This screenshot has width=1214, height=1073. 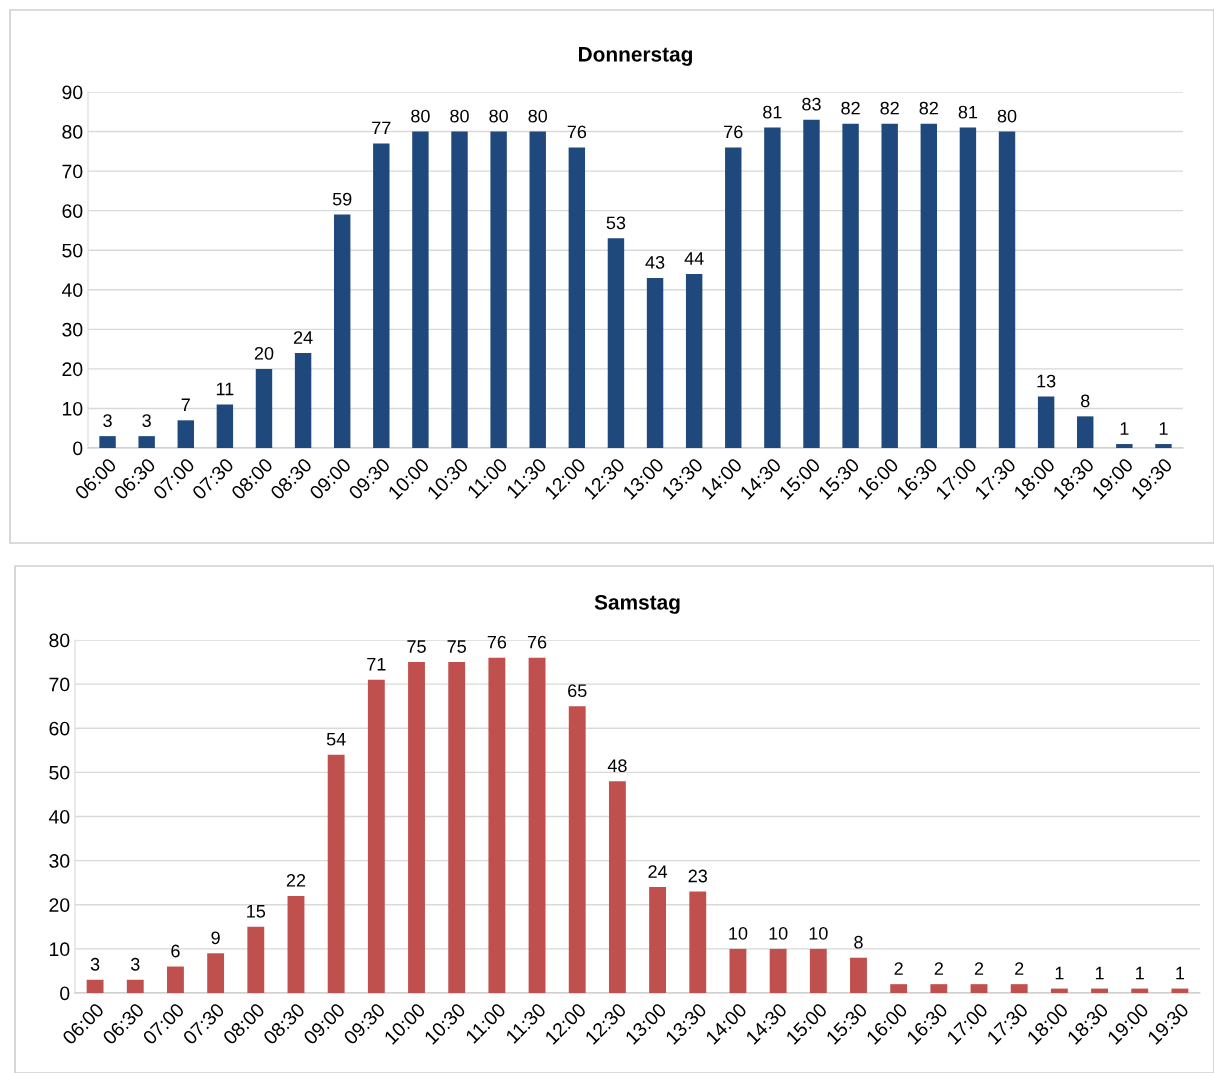 I want to click on y-tick-label: 70, so click(x=59, y=684).